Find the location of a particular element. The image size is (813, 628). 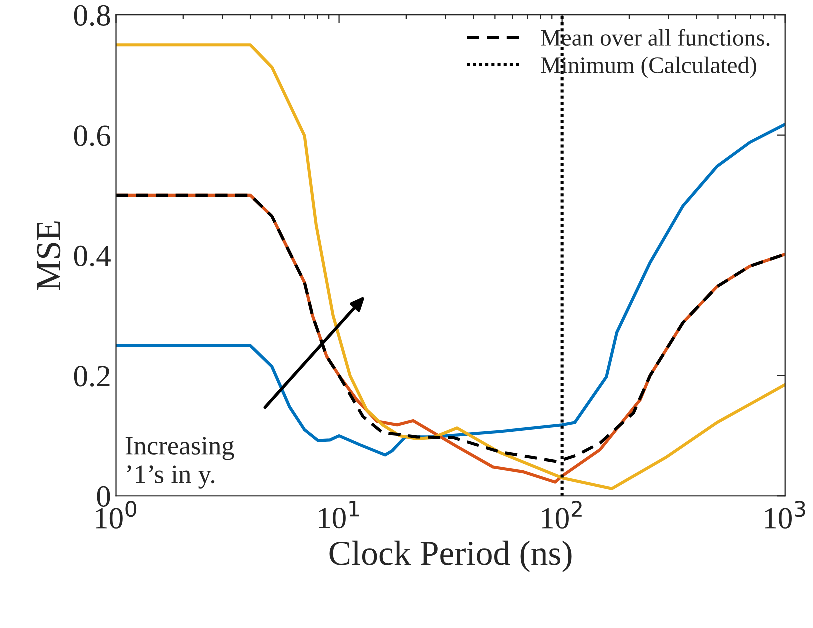

annotation: Increasing ’1’s in y. is located at coordinates (180, 463).